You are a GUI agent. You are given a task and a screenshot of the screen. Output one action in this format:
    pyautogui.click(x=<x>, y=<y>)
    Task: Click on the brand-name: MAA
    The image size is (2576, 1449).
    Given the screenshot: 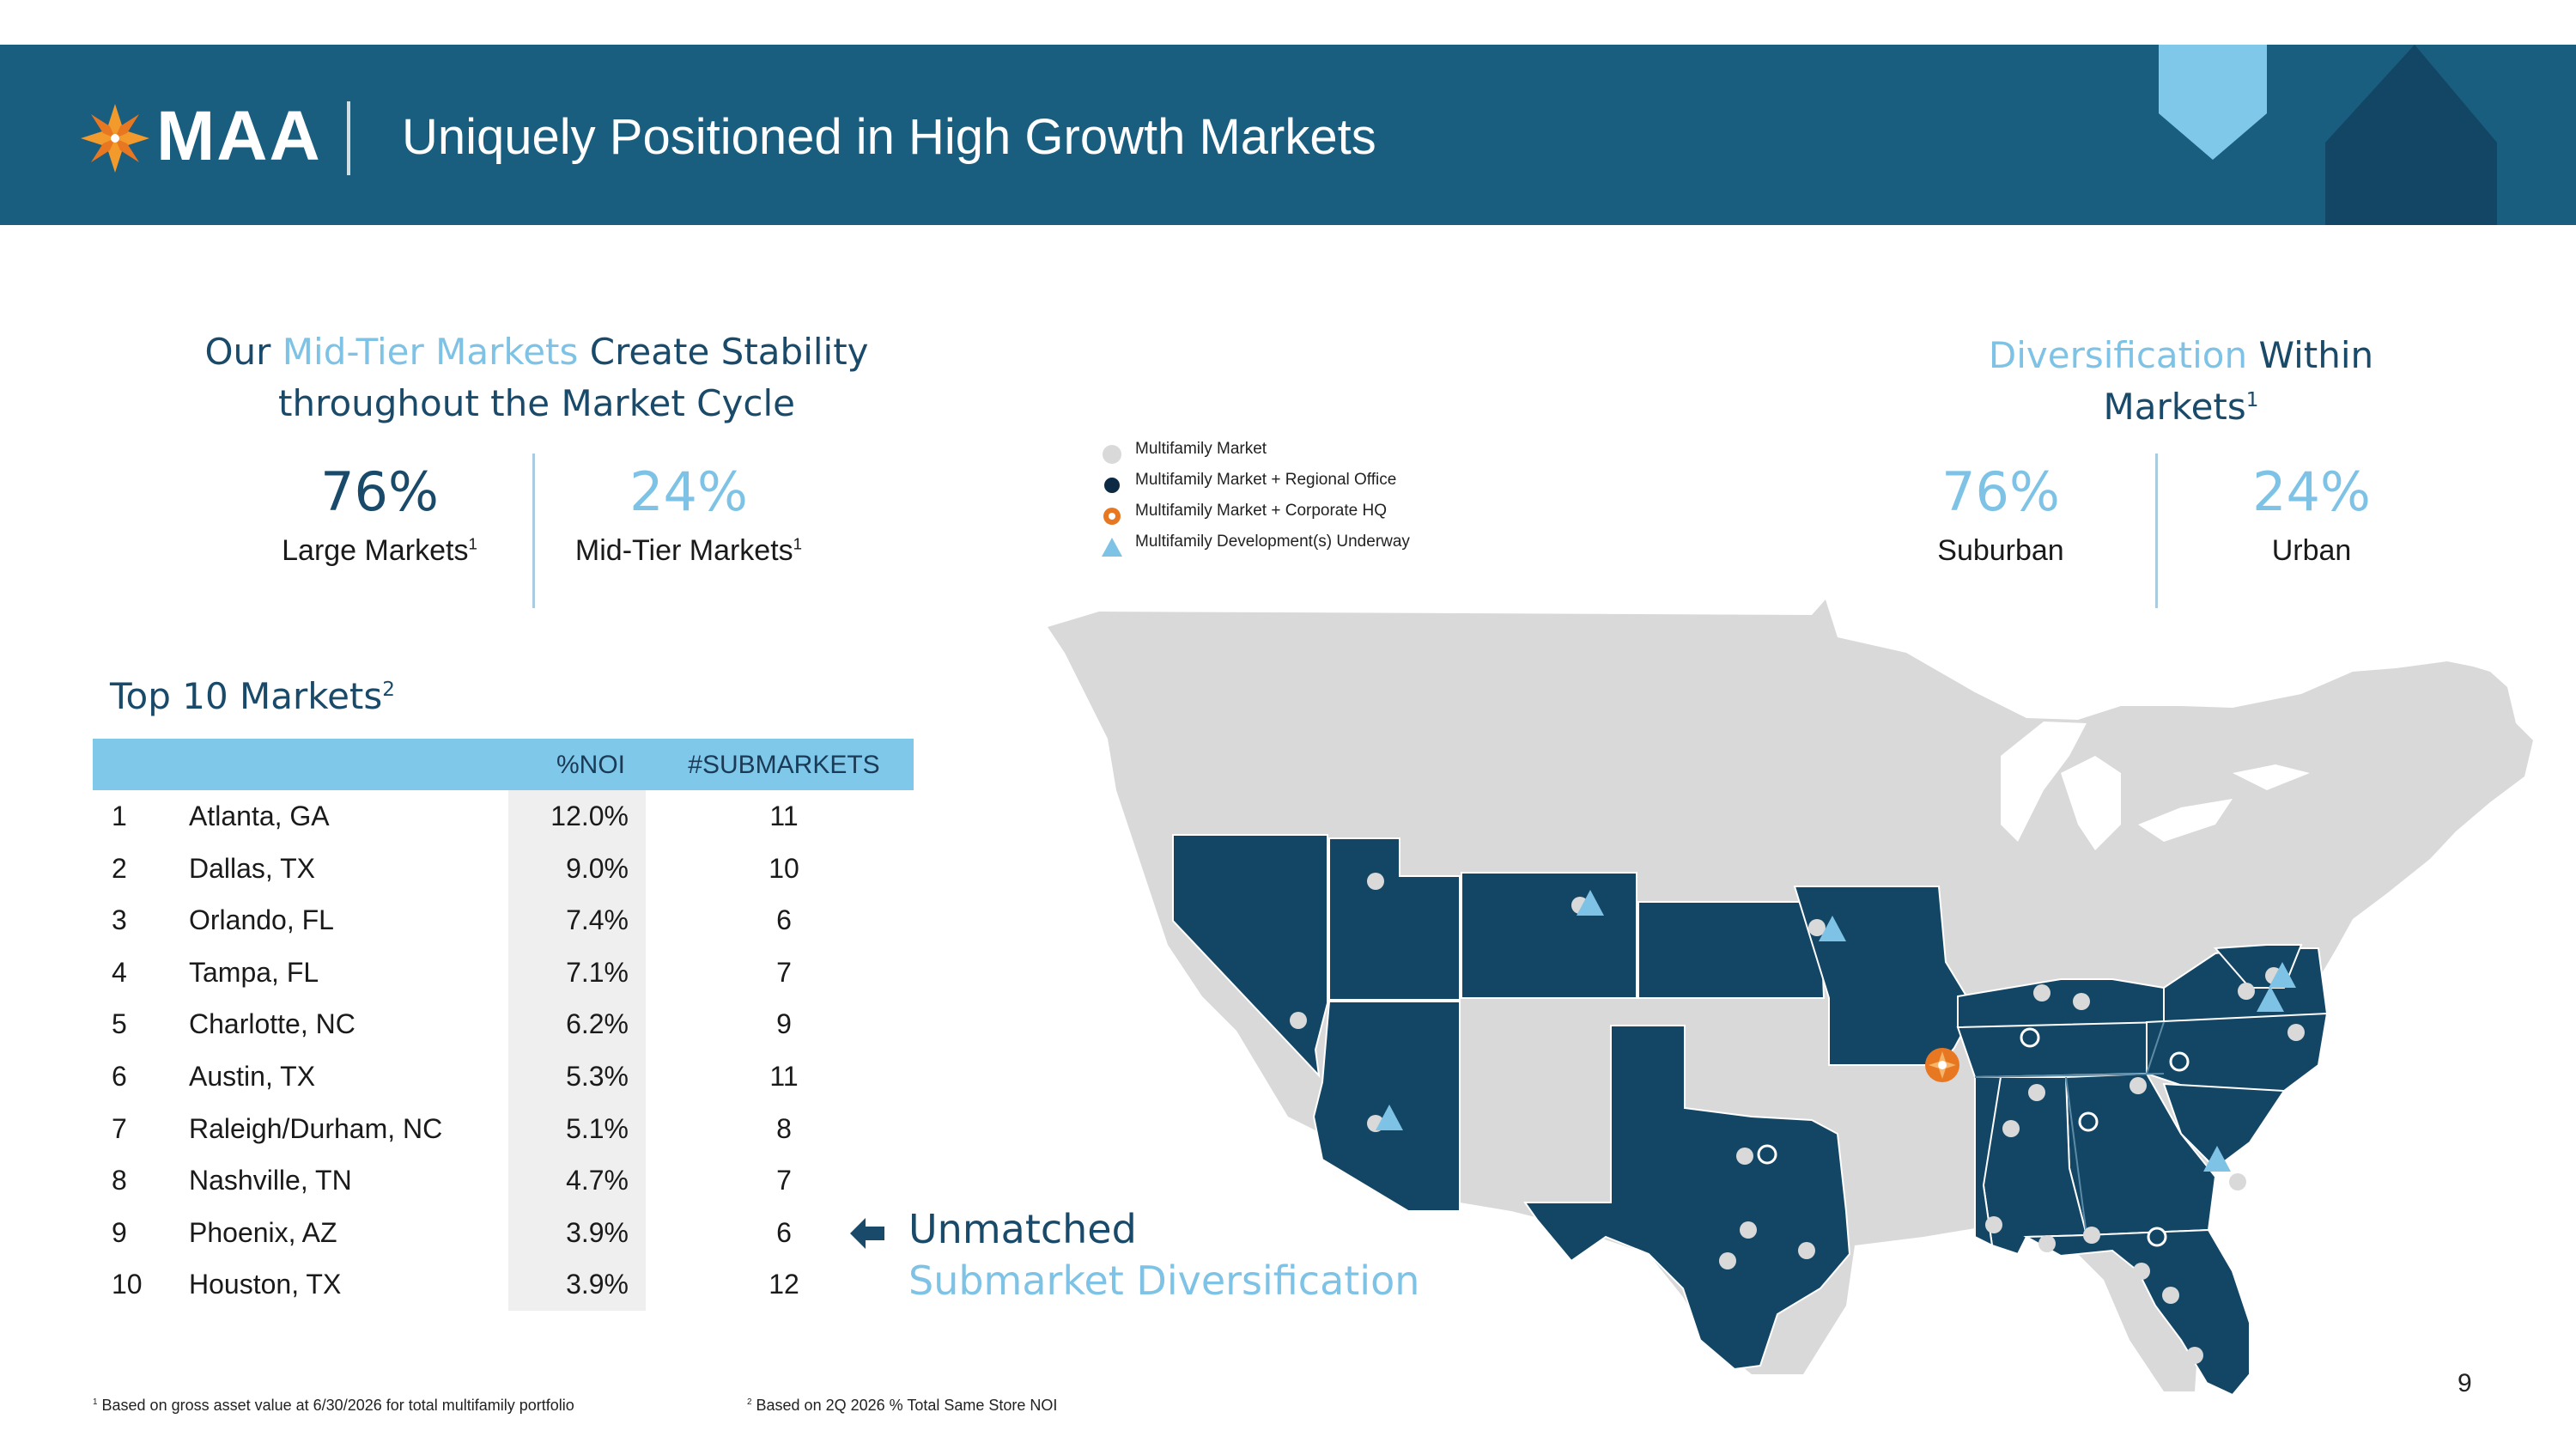 What is the action you would take?
    pyautogui.click(x=239, y=136)
    